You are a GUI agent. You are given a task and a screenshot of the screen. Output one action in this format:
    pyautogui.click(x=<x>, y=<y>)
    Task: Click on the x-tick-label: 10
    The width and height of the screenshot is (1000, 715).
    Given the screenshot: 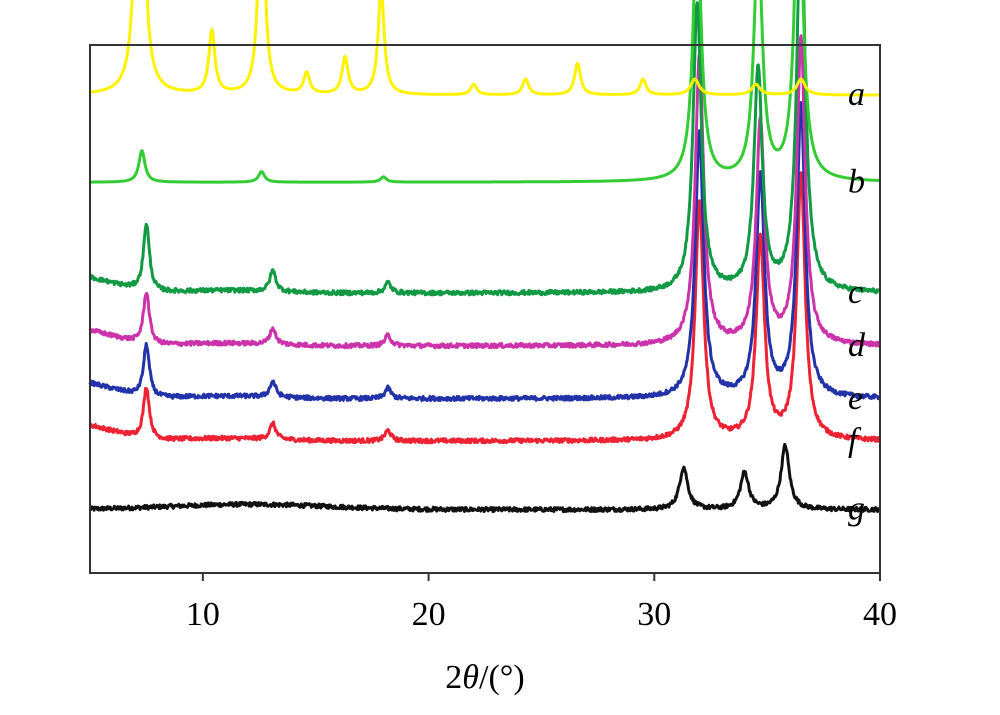 What is the action you would take?
    pyautogui.click(x=203, y=614)
    